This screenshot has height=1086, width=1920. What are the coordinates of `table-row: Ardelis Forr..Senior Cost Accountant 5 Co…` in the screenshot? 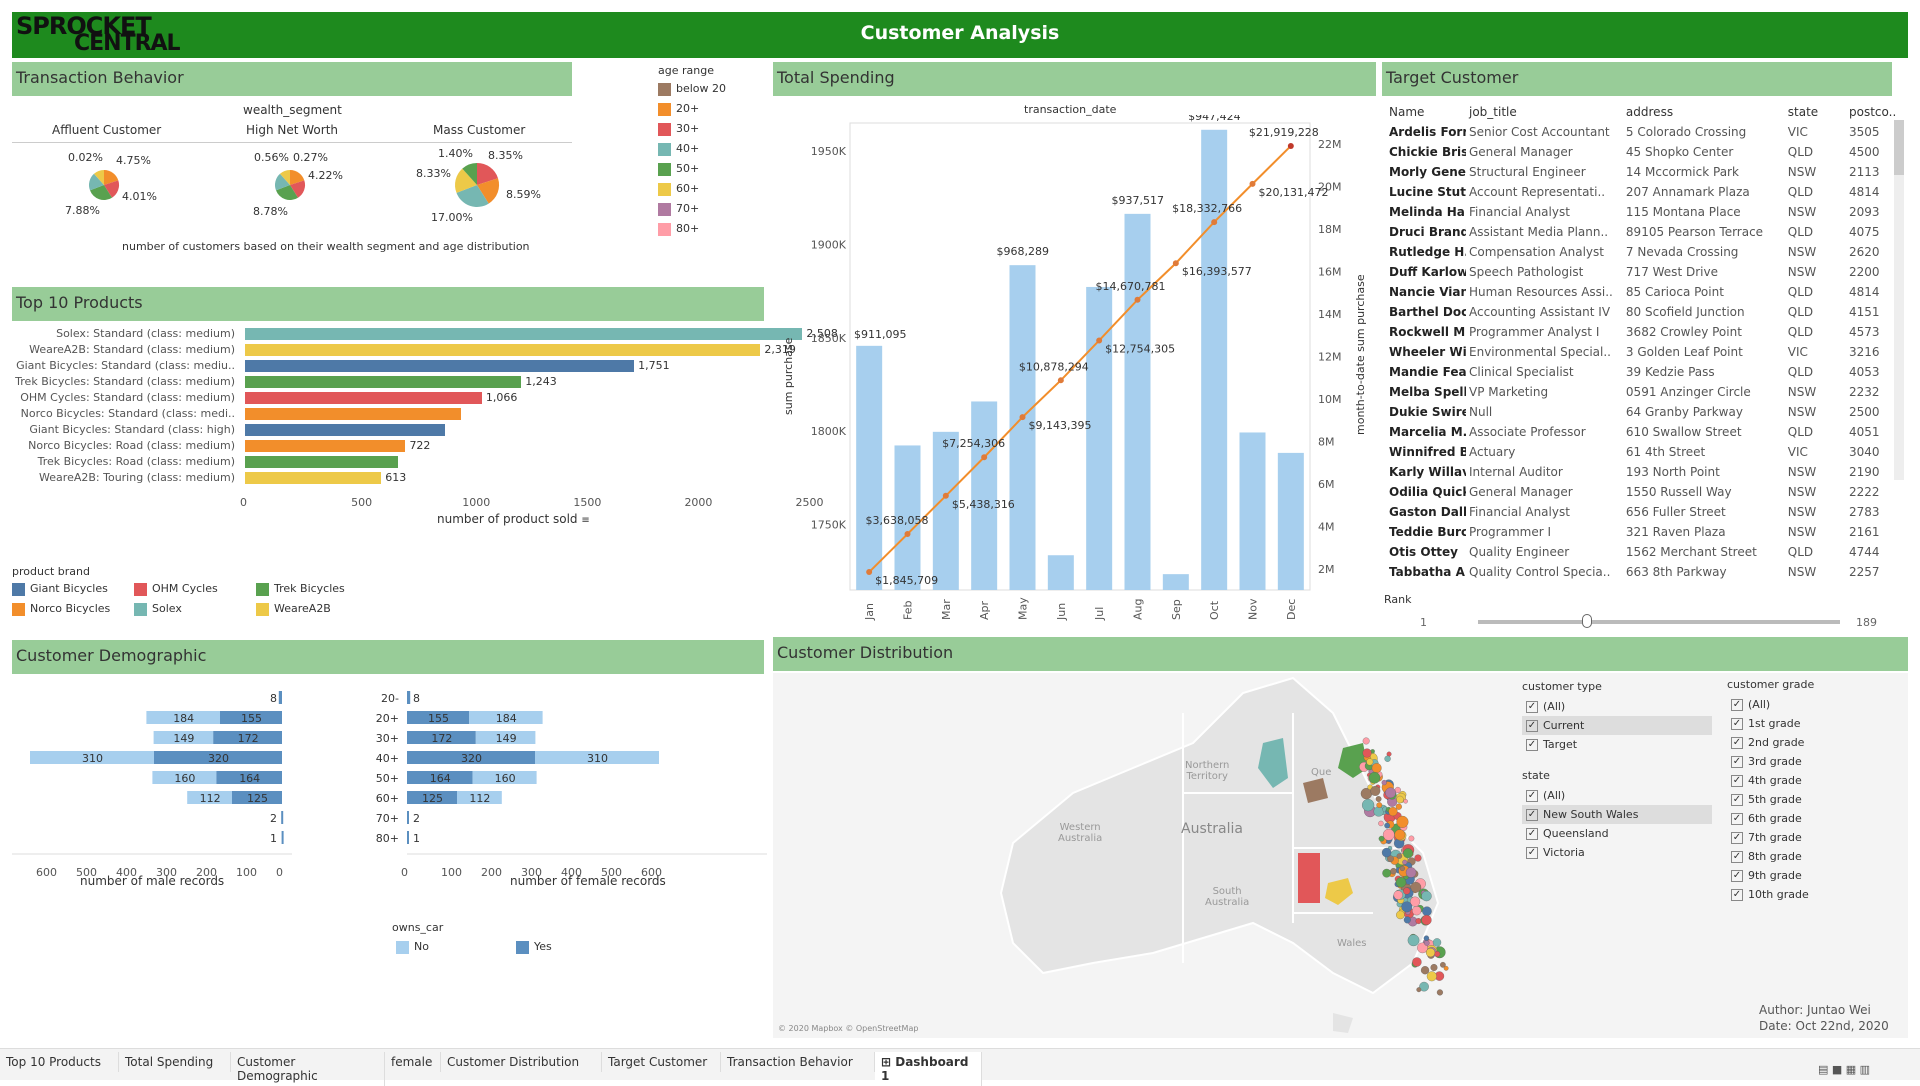 It's located at (1641, 132).